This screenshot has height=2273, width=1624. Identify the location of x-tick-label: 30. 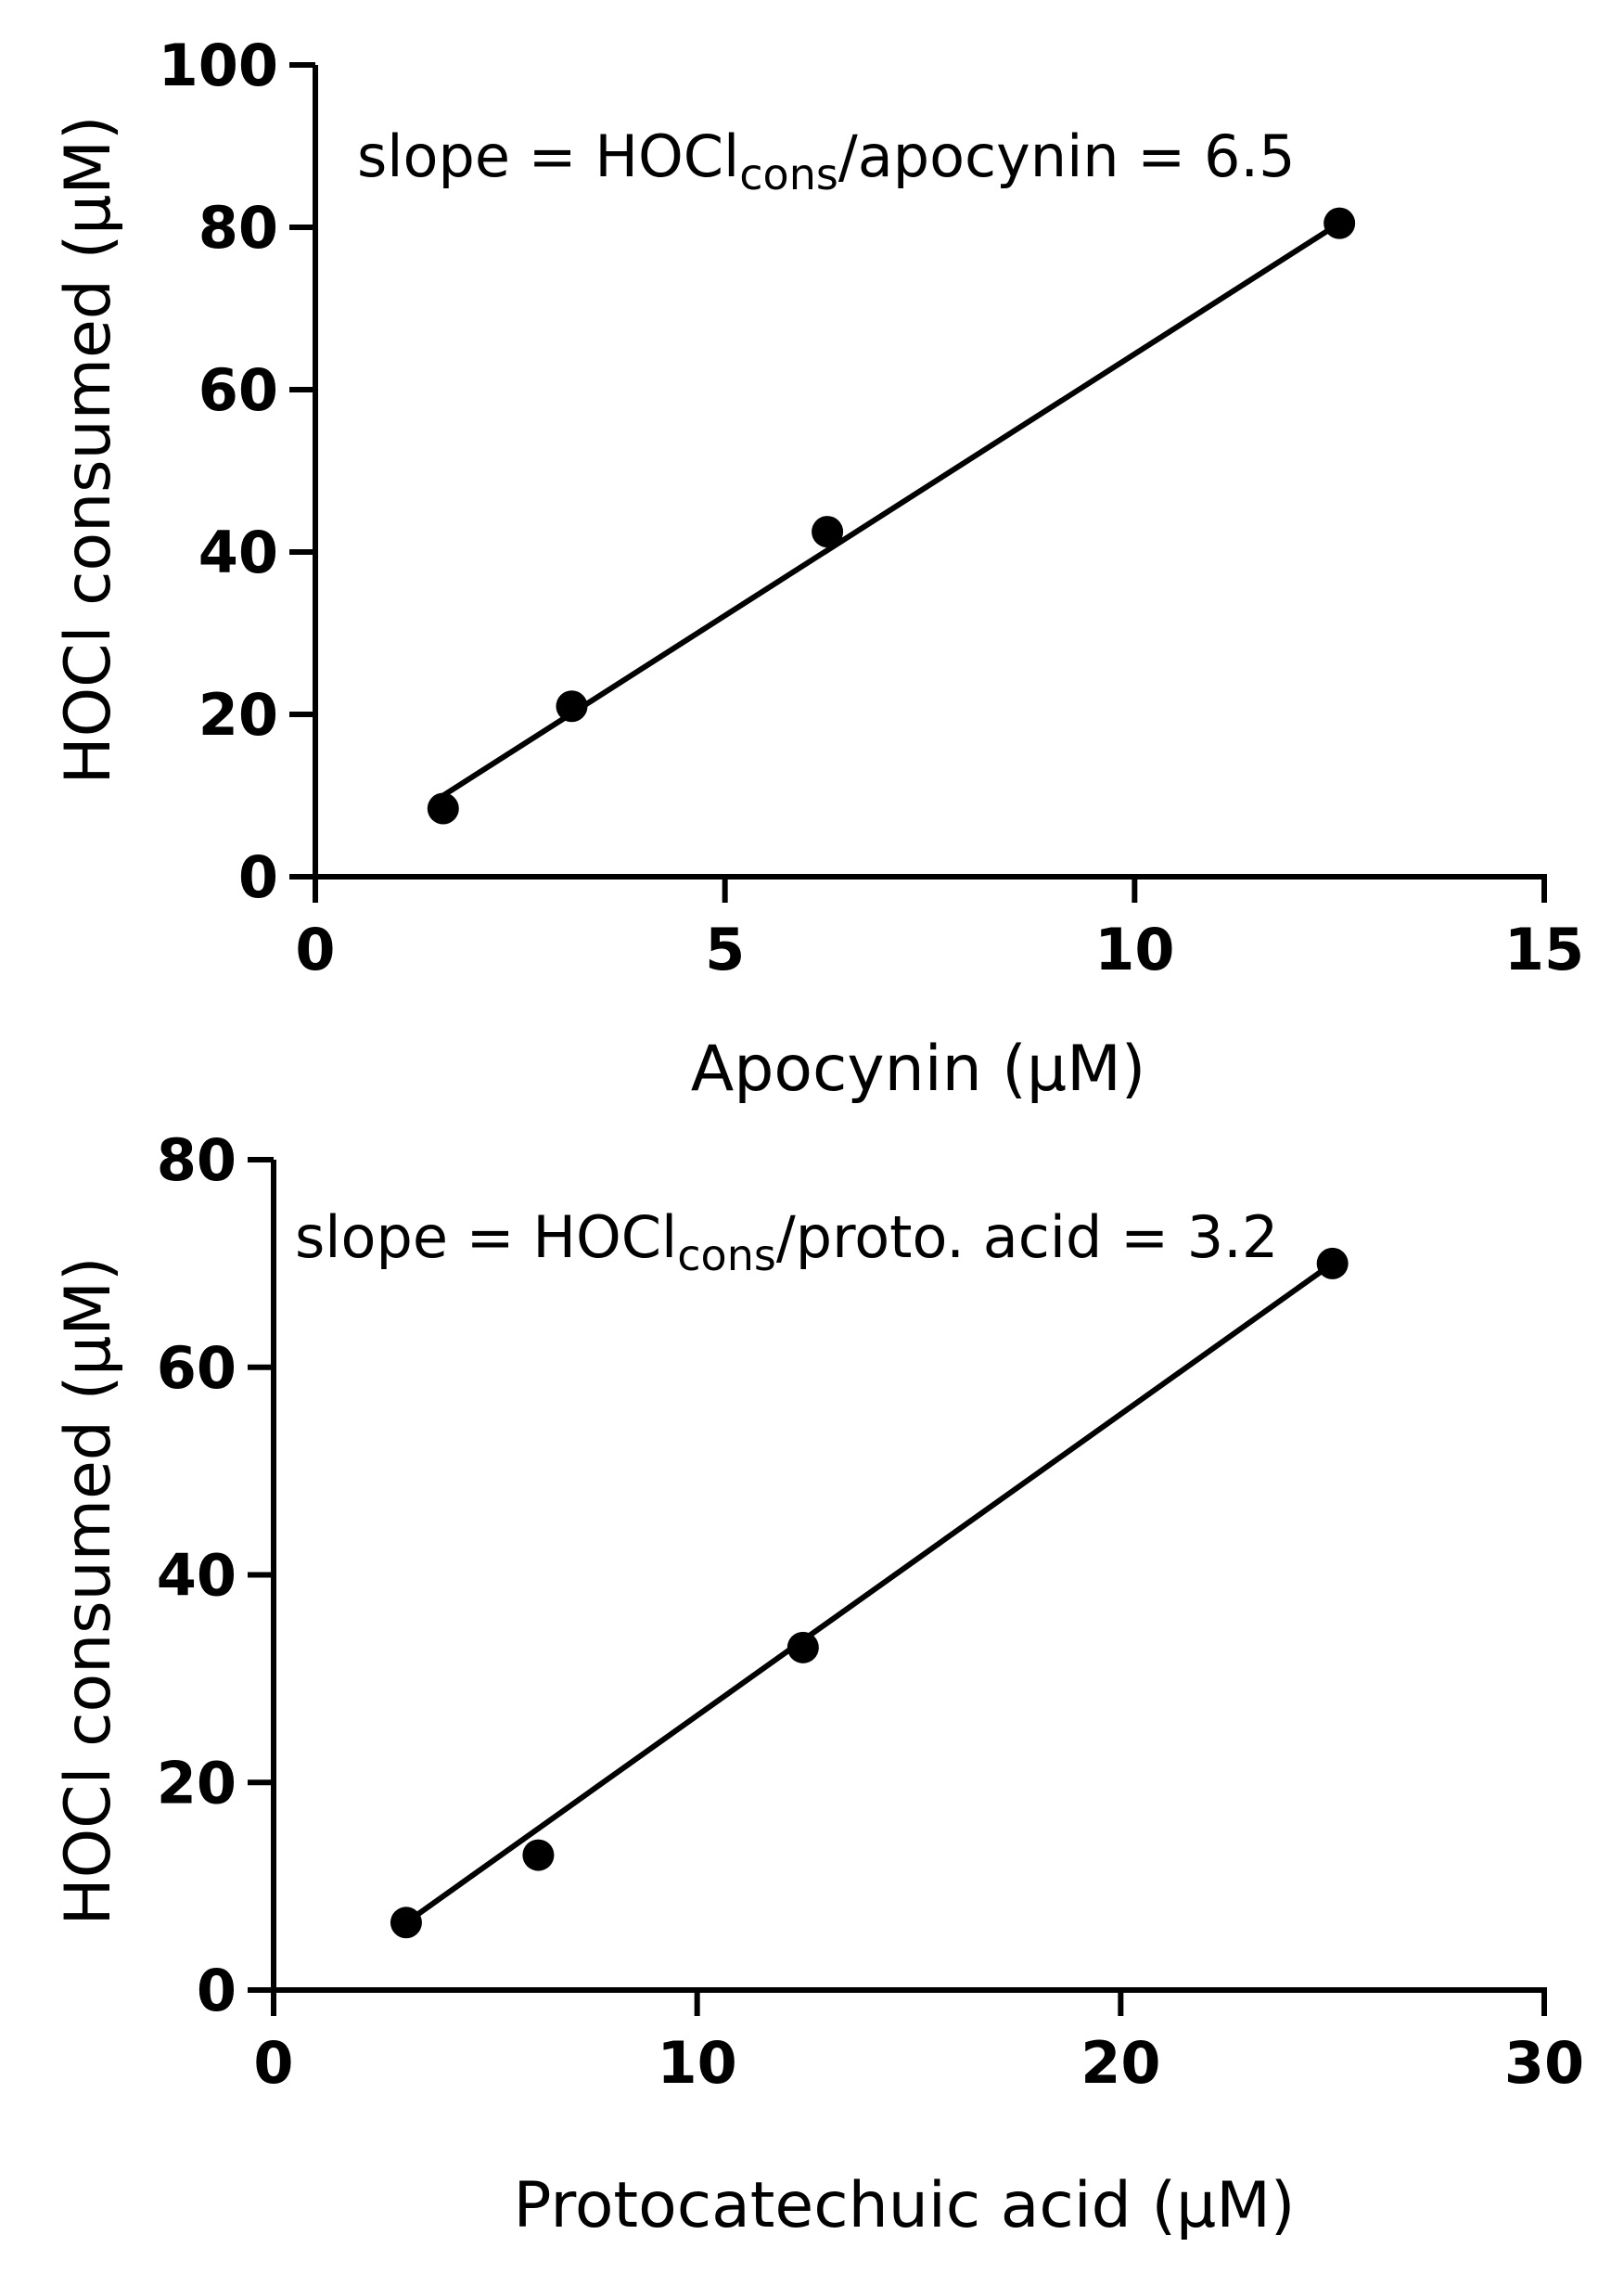
(1544, 2063).